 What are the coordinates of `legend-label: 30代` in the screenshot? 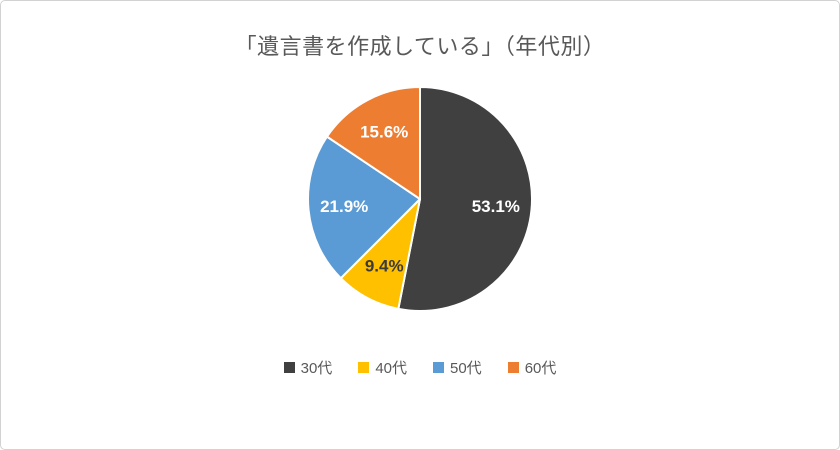 It's located at (316, 368).